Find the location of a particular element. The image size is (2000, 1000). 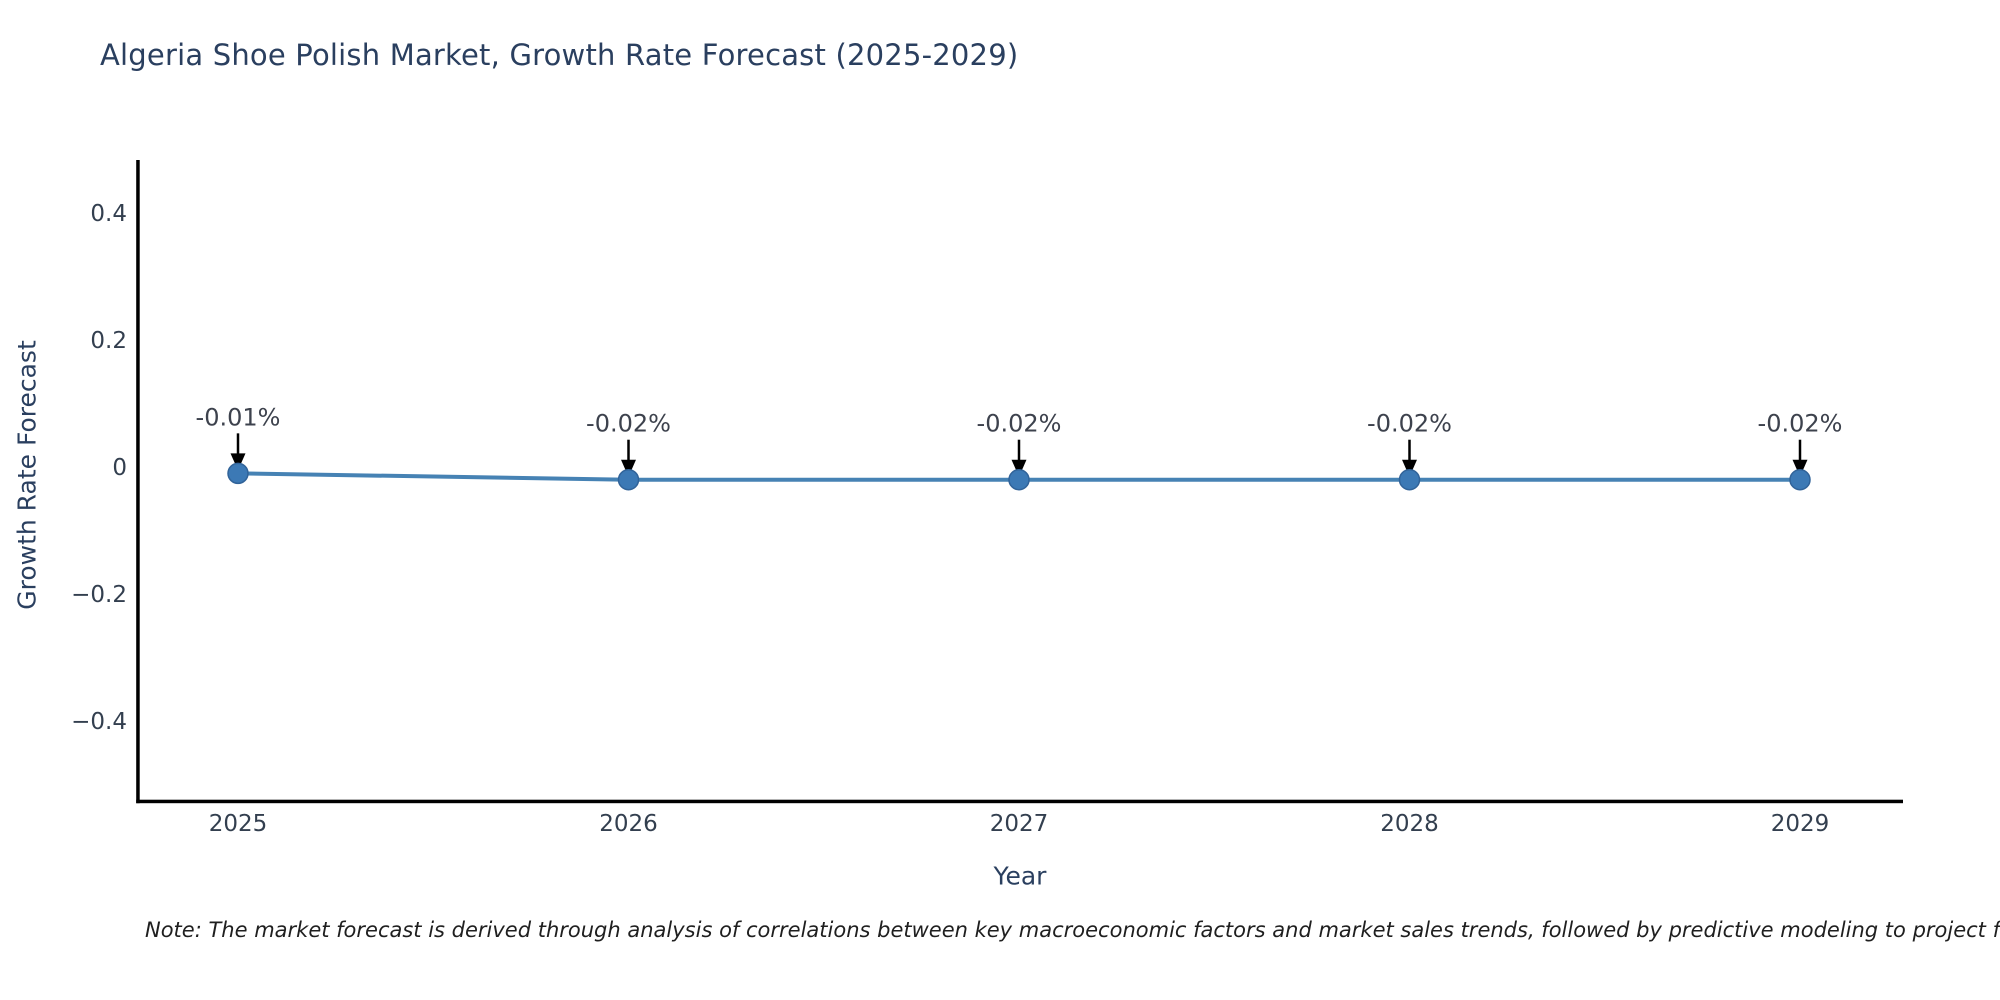

y-tick-label: 0.2 is located at coordinates (108, 341).